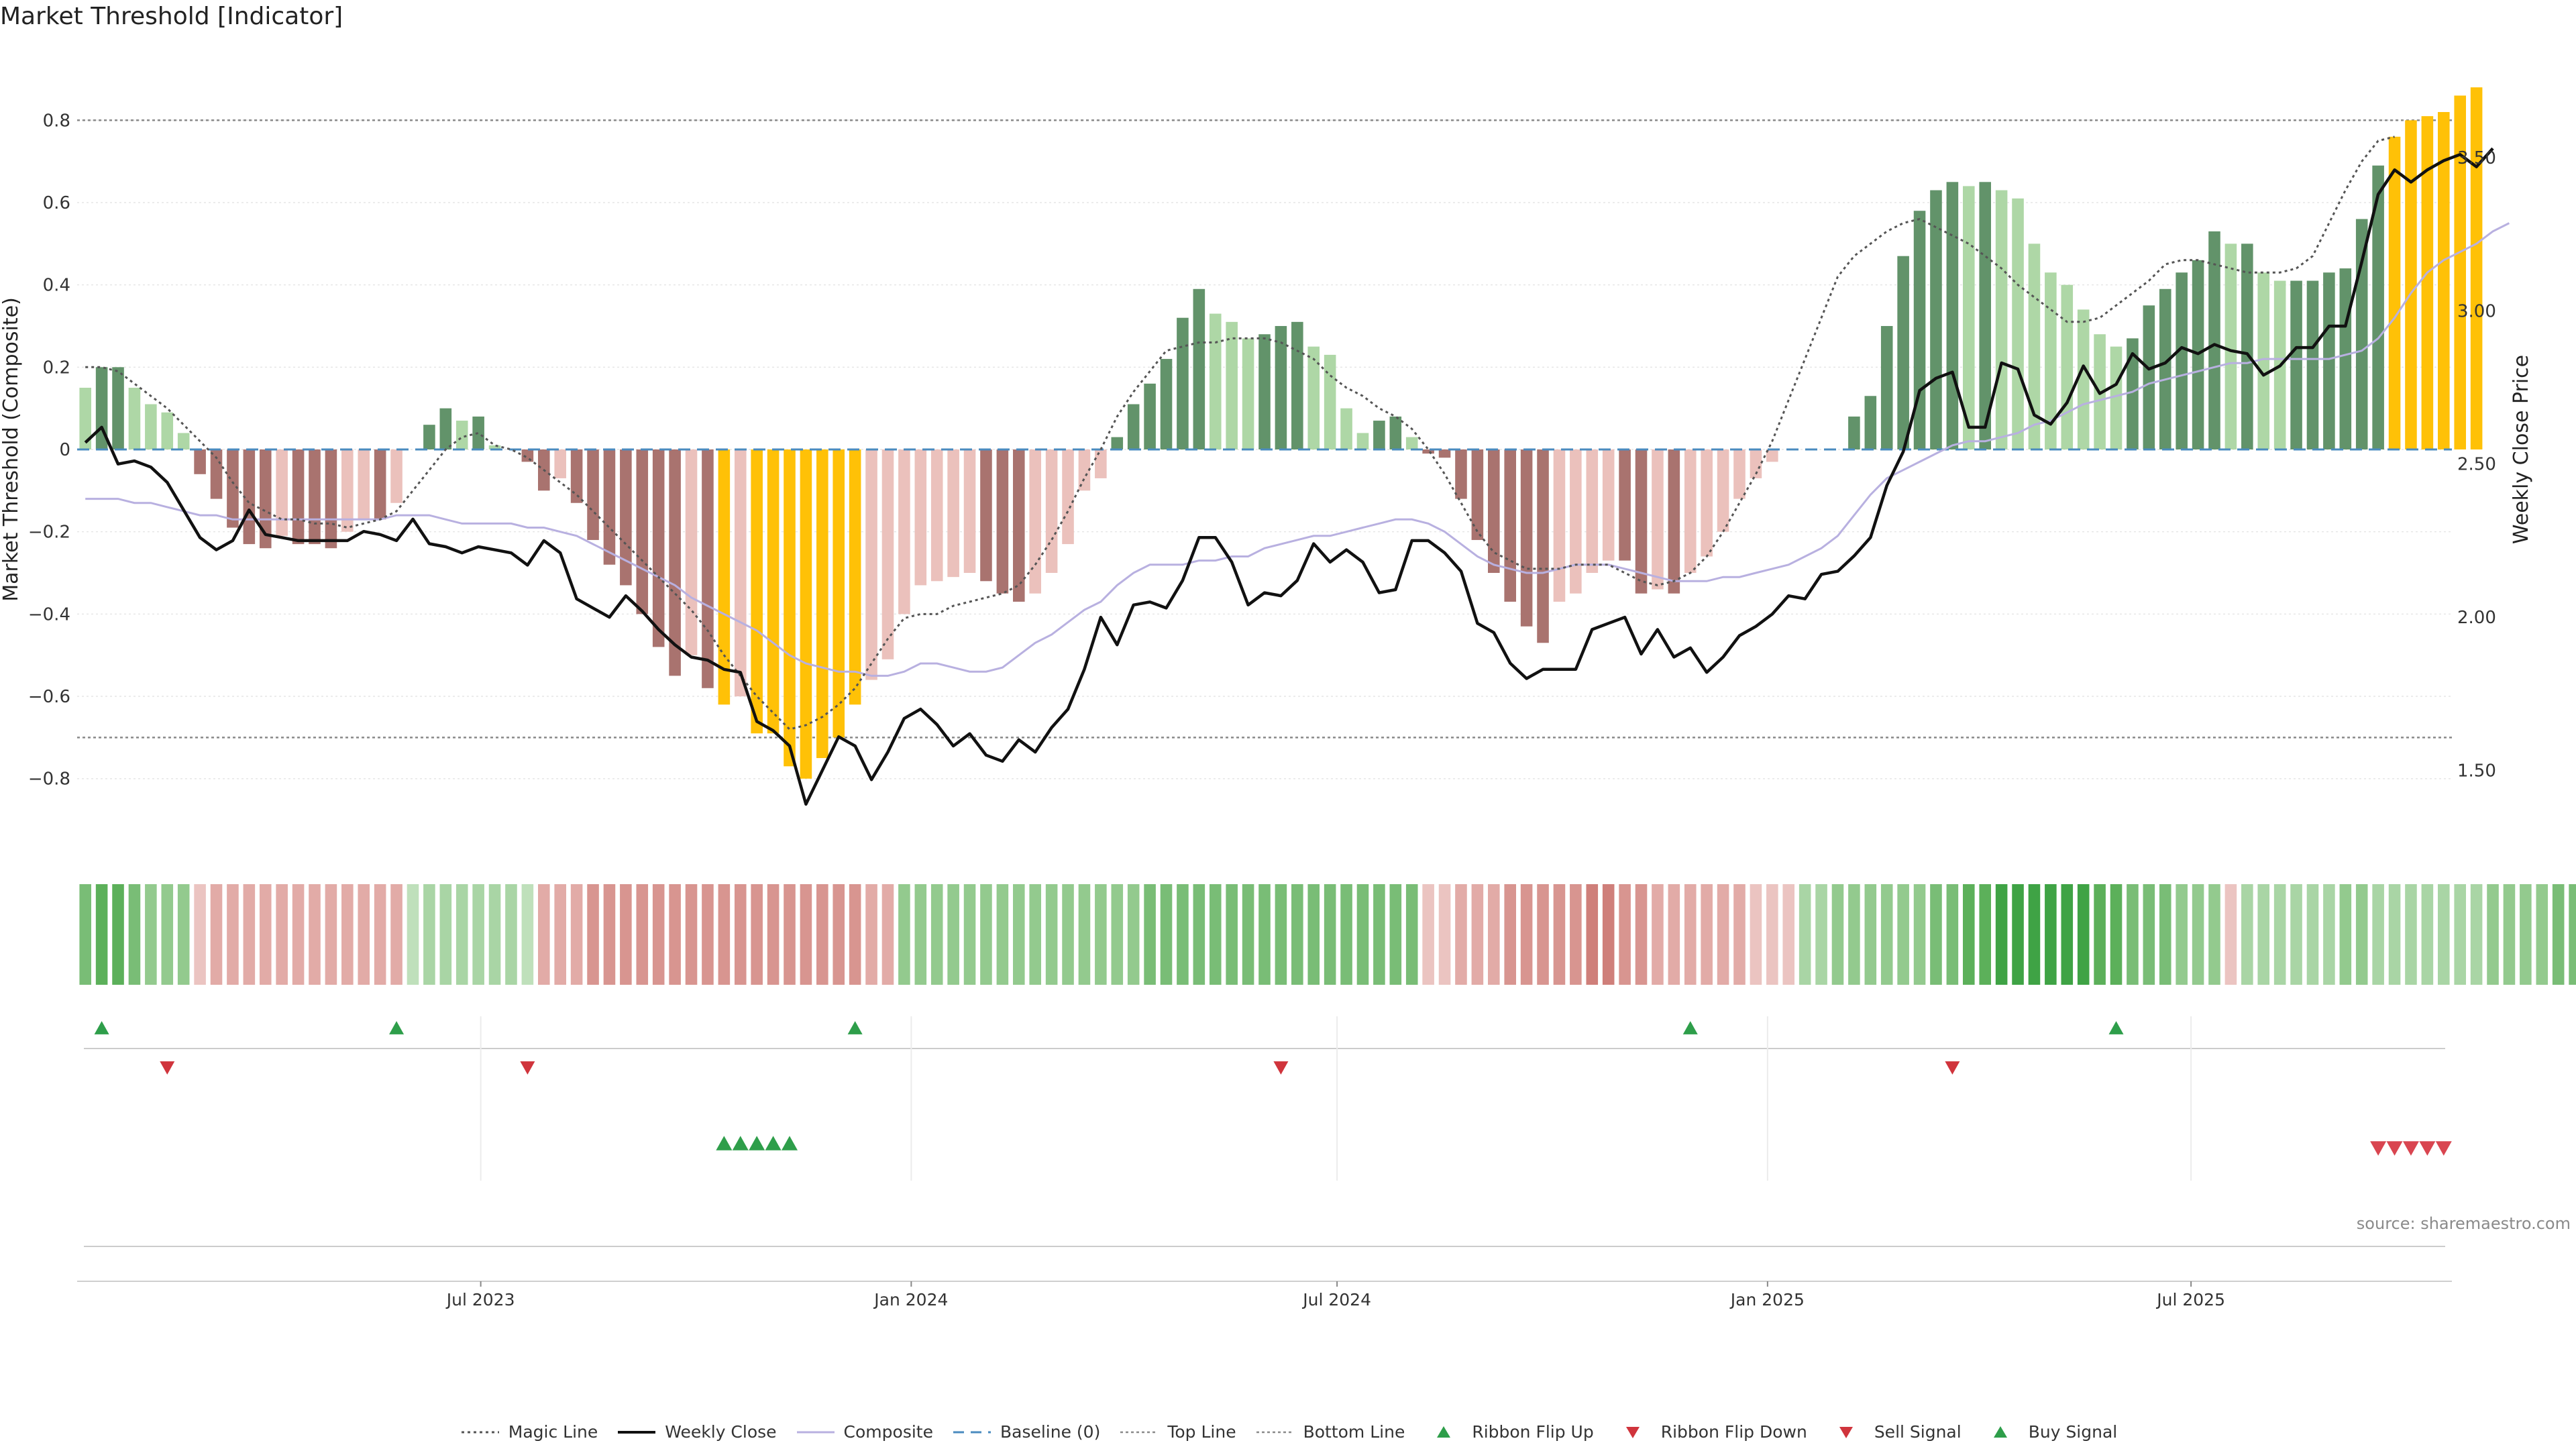 The image size is (2576, 1449). Describe the element at coordinates (1354, 1432) in the screenshot. I see `legend-label: Bottom Line` at that location.